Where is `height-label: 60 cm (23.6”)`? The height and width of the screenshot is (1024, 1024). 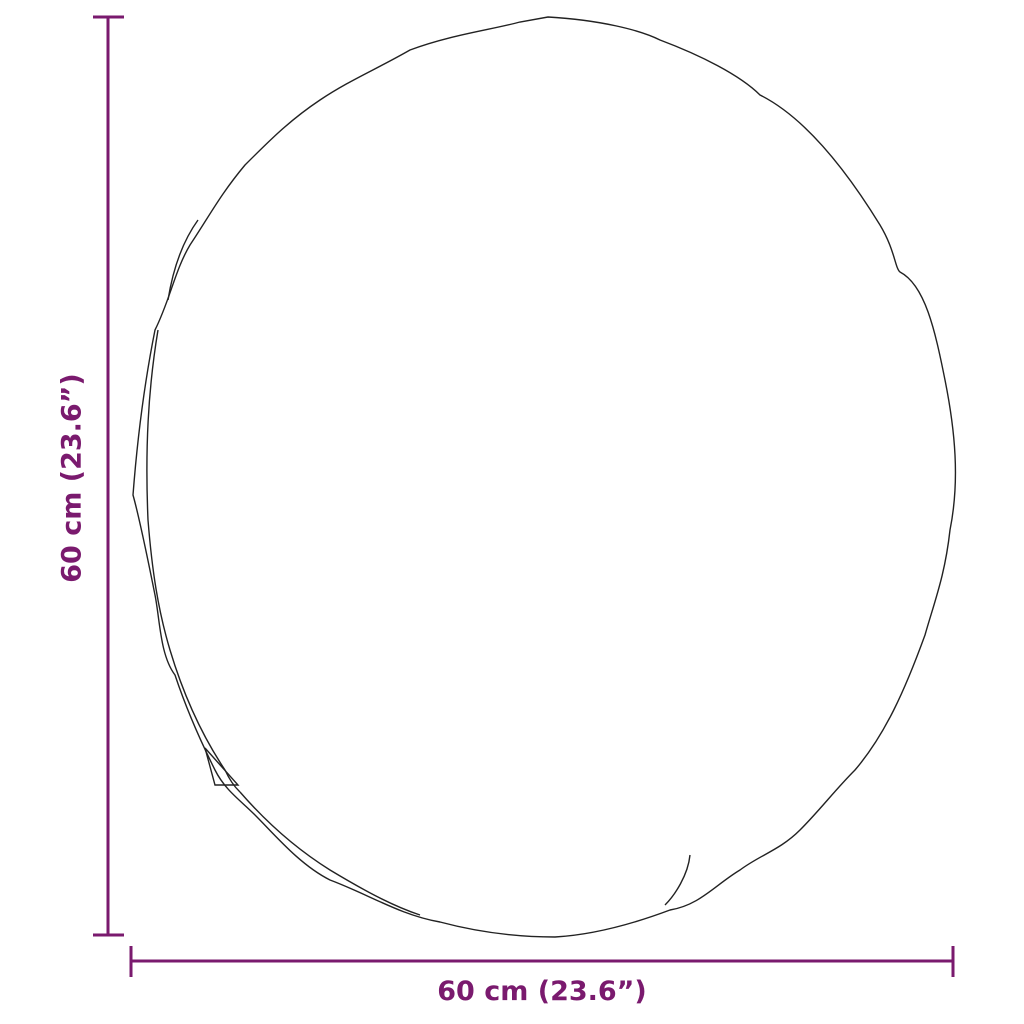 height-label: 60 cm (23.6”) is located at coordinates (72, 478).